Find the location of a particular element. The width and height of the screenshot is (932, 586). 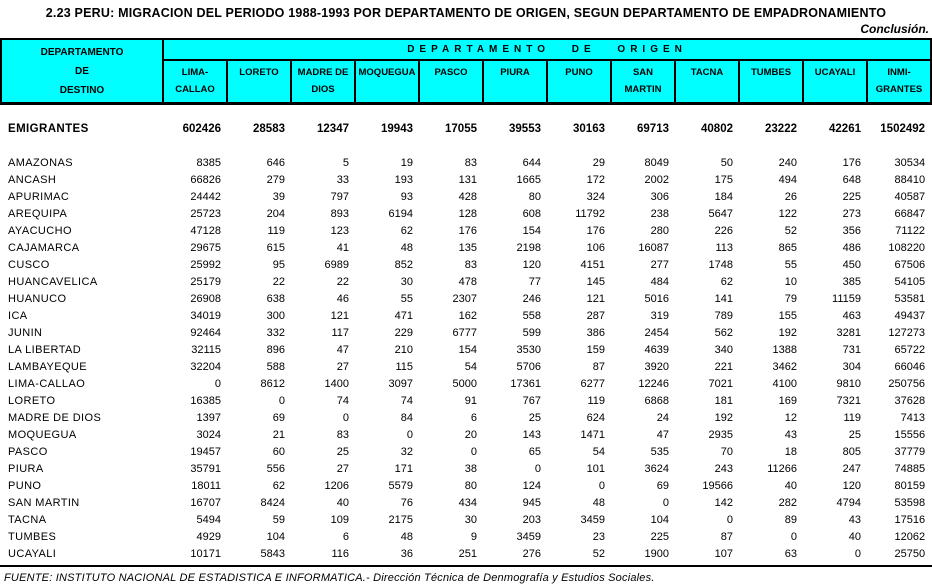

continuation-note: Conclusión. is located at coordinates (894, 29).